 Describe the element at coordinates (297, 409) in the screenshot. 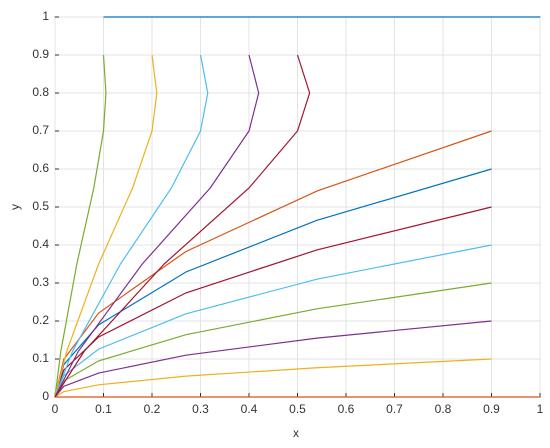

I see `x-tick-label: 0.5` at that location.